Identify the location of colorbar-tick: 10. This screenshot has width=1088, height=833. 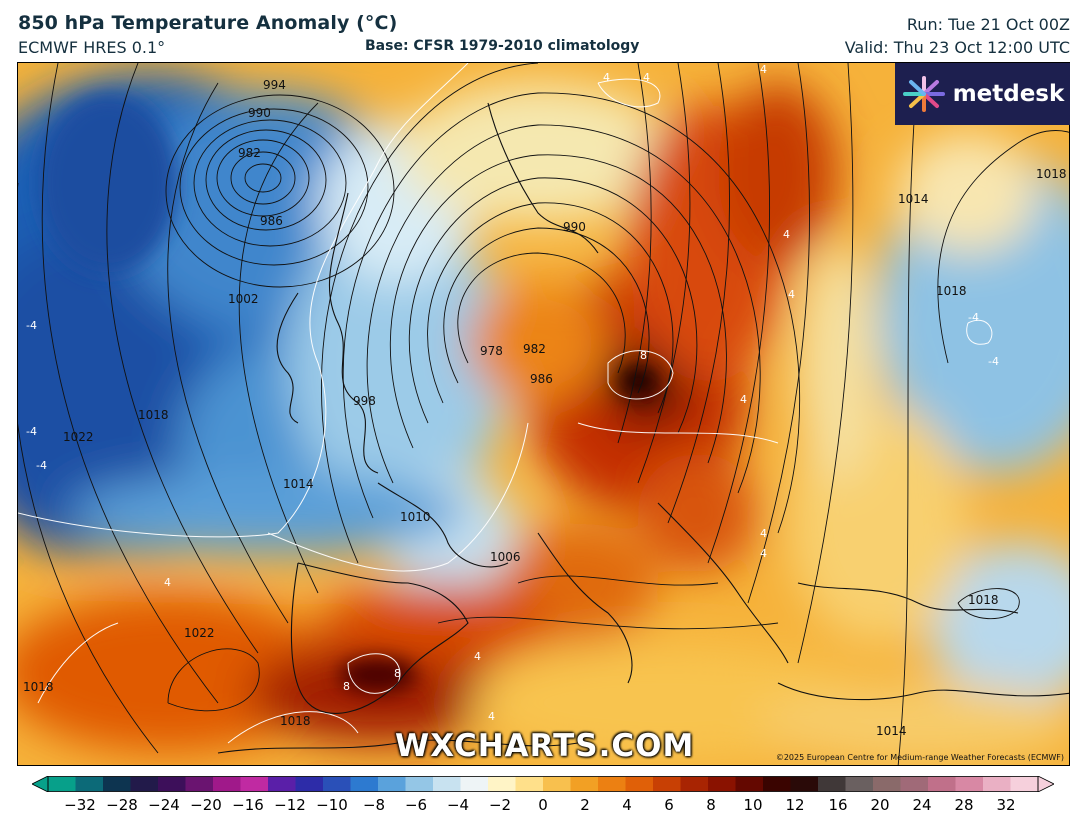
(753, 805).